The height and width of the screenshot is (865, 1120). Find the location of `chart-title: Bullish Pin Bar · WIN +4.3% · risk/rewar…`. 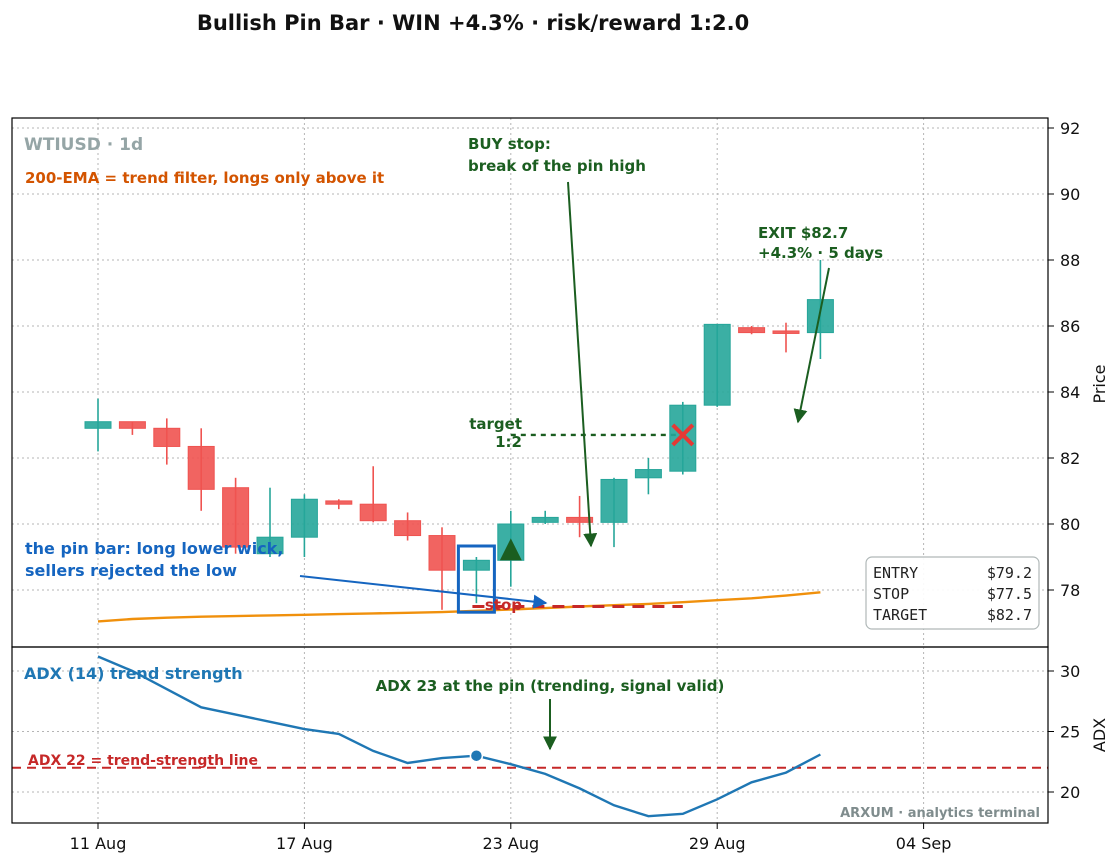

chart-title: Bullish Pin Bar · WIN +4.3% · risk/rewar… is located at coordinates (473, 23).